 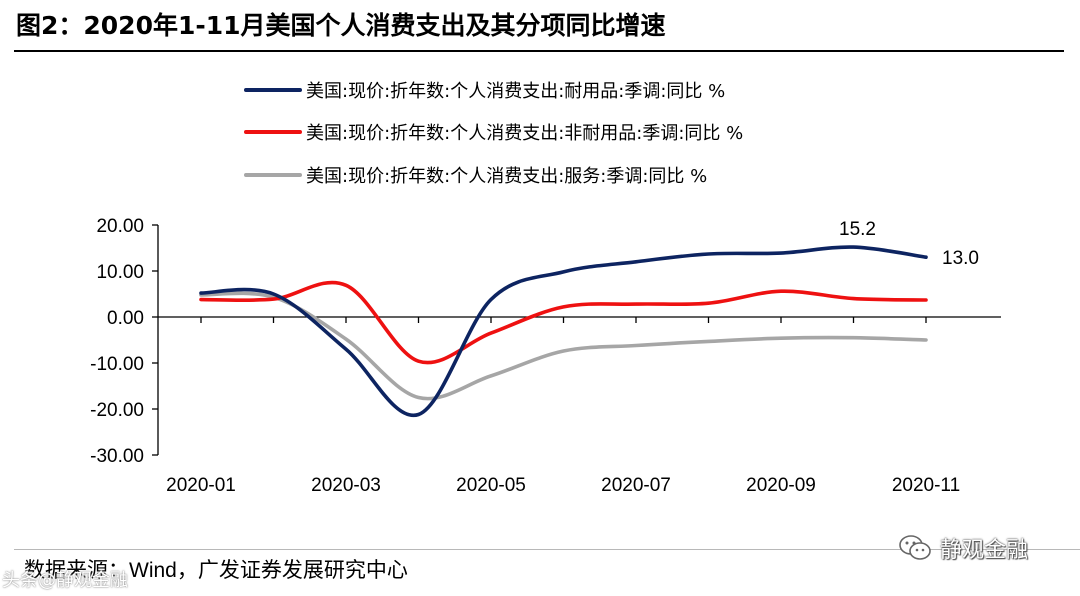 What do you see at coordinates (125, 318) in the screenshot?
I see `y-tick-label: 0.00` at bounding box center [125, 318].